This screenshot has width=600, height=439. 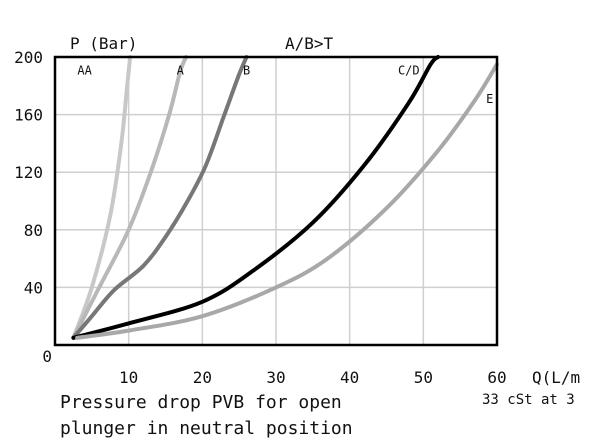 What do you see at coordinates (496, 377) in the screenshot?
I see `x-tick-label: 60` at bounding box center [496, 377].